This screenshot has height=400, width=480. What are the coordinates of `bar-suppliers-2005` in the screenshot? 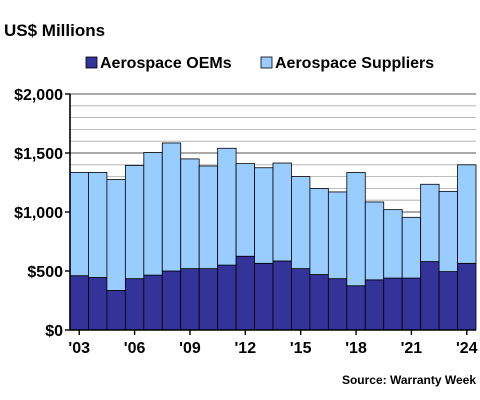 It's located at (116, 235).